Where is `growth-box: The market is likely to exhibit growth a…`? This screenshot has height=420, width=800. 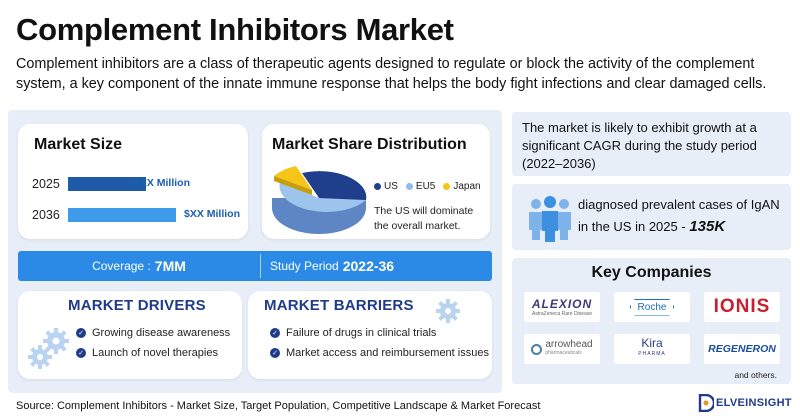
growth-box: The market is likely to exhibit growth a… is located at coordinates (651, 144).